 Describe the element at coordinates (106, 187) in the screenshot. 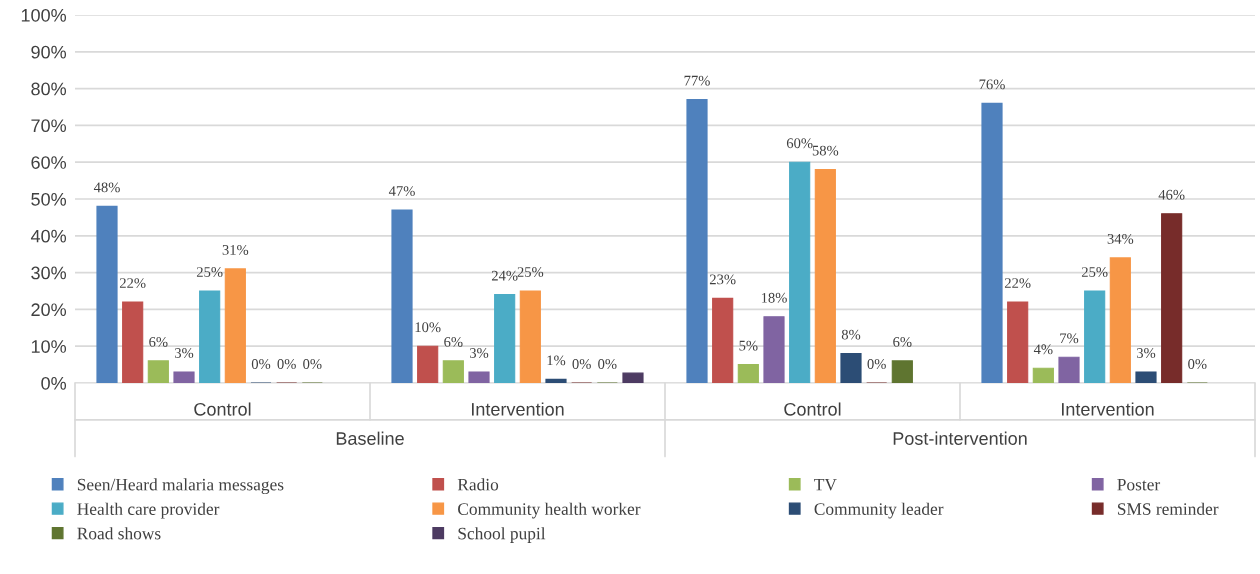

I see `data-label: 48%` at that location.